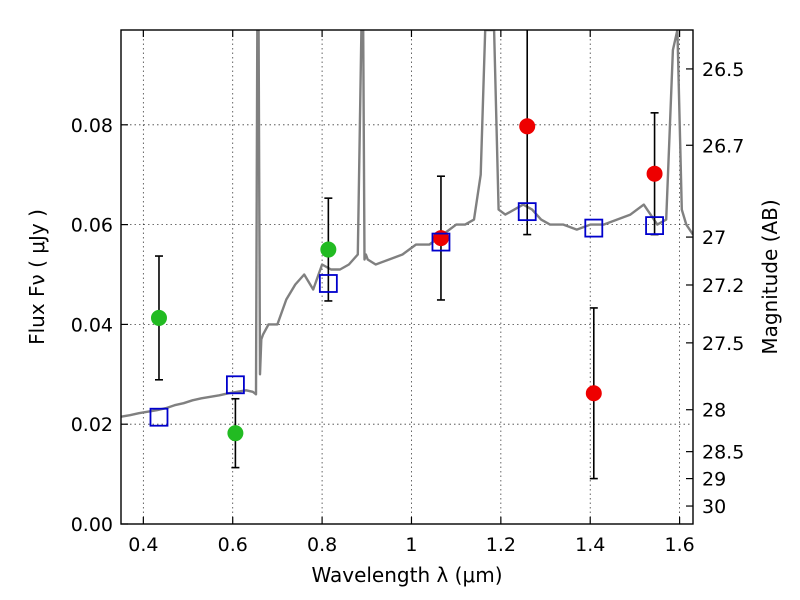 The height and width of the screenshot is (600, 800). I want to click on y-axis-label: Flux Fν ( μJy ), so click(37, 277).